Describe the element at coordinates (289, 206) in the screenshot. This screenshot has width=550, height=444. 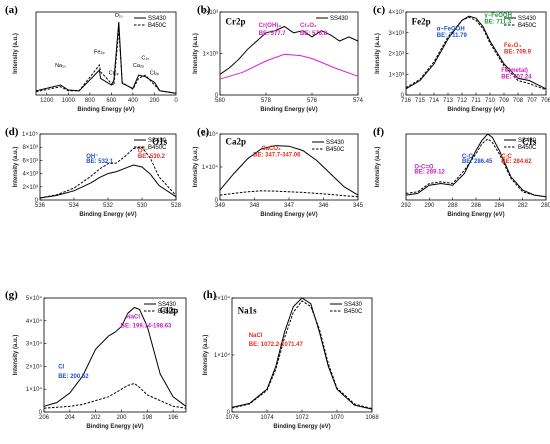
I see `x-tick-label: 347` at that location.